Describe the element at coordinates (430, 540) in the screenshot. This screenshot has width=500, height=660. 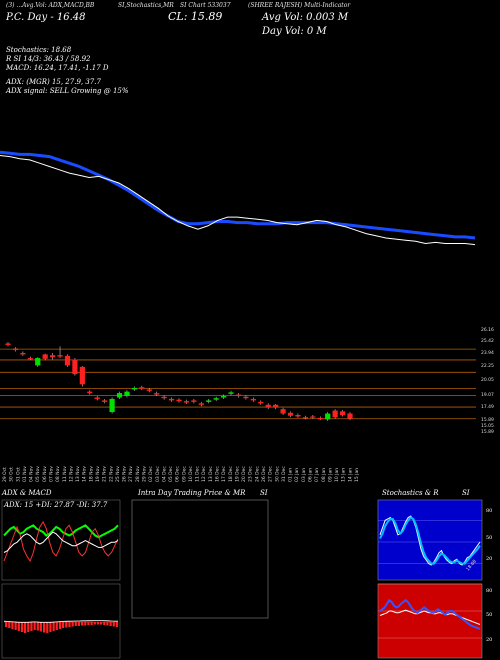
I see `stoch-d-line` at that location.